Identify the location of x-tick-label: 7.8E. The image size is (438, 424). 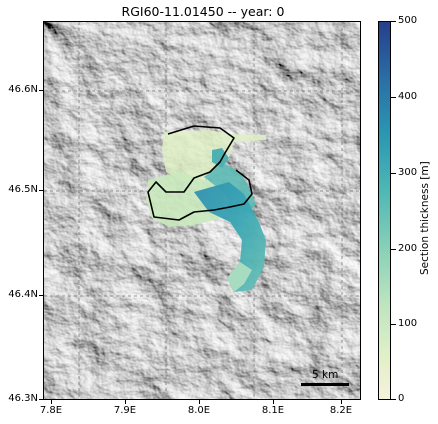
(51, 410).